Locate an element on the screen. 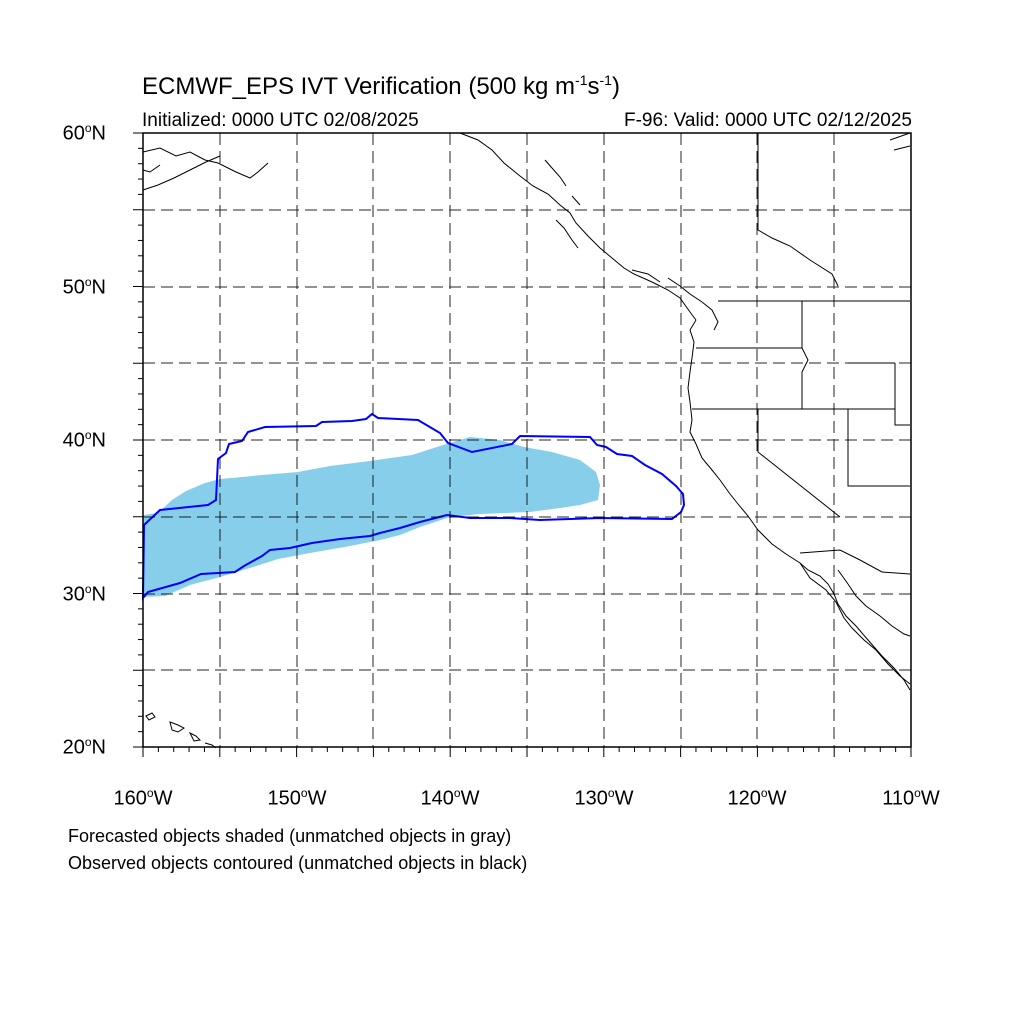 This screenshot has width=1024, height=1024. observed-object-contour is located at coordinates (413, 506).